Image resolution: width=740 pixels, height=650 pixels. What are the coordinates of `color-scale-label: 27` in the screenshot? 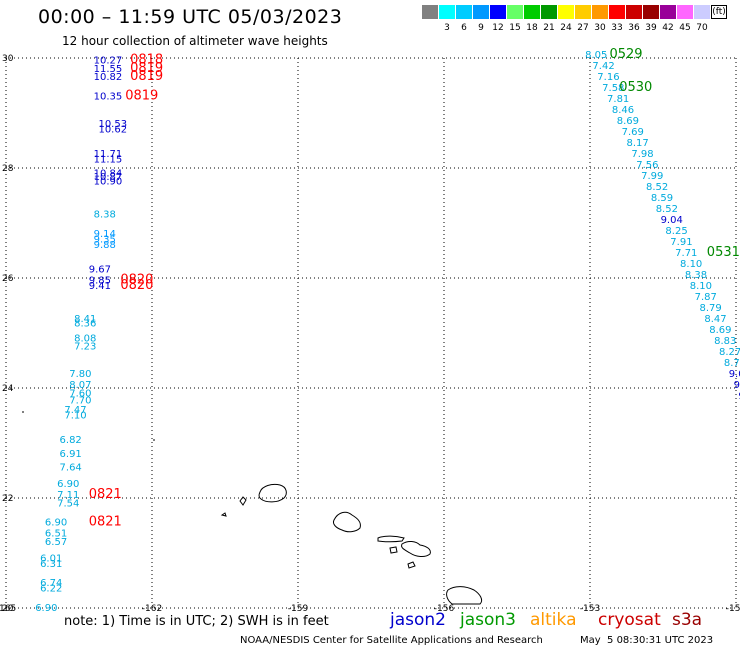 It's located at (583, 28).